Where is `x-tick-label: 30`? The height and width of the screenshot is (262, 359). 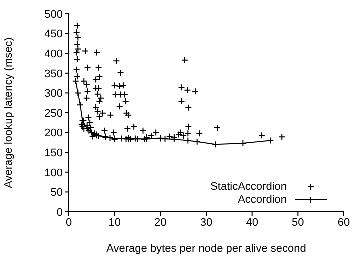
x-tick-label: 30 is located at coordinates (206, 222).